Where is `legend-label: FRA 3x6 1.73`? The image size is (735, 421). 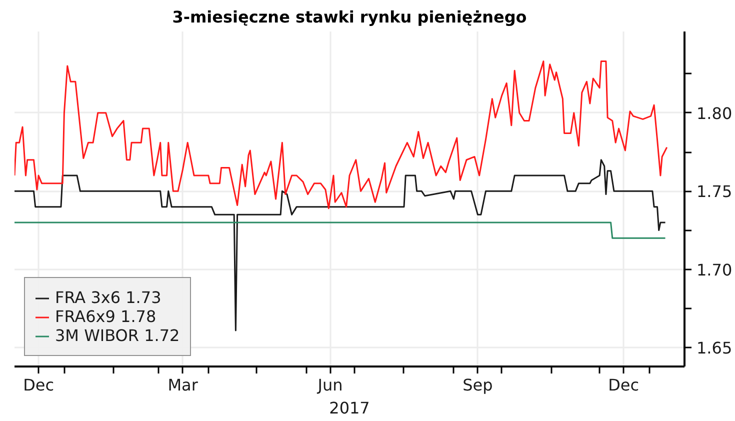 legend-label: FRA 3x6 1.73 is located at coordinates (108, 297).